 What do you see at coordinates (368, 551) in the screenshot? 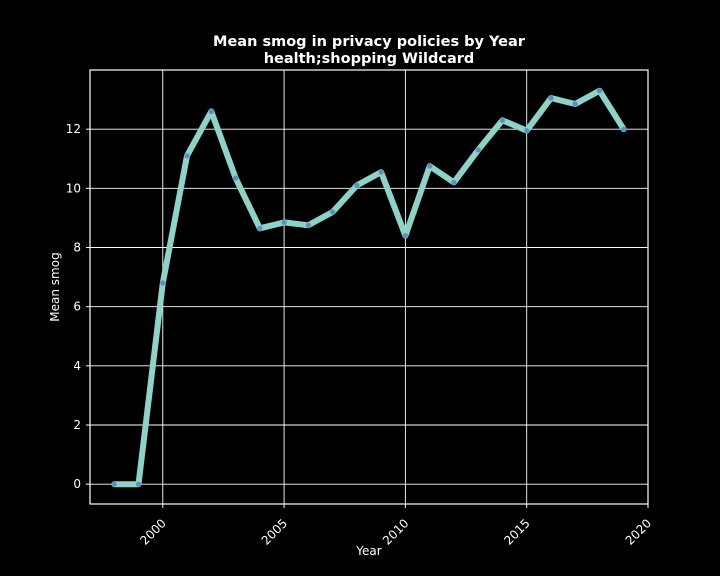
I see `x-axis-label: Year` at bounding box center [368, 551].